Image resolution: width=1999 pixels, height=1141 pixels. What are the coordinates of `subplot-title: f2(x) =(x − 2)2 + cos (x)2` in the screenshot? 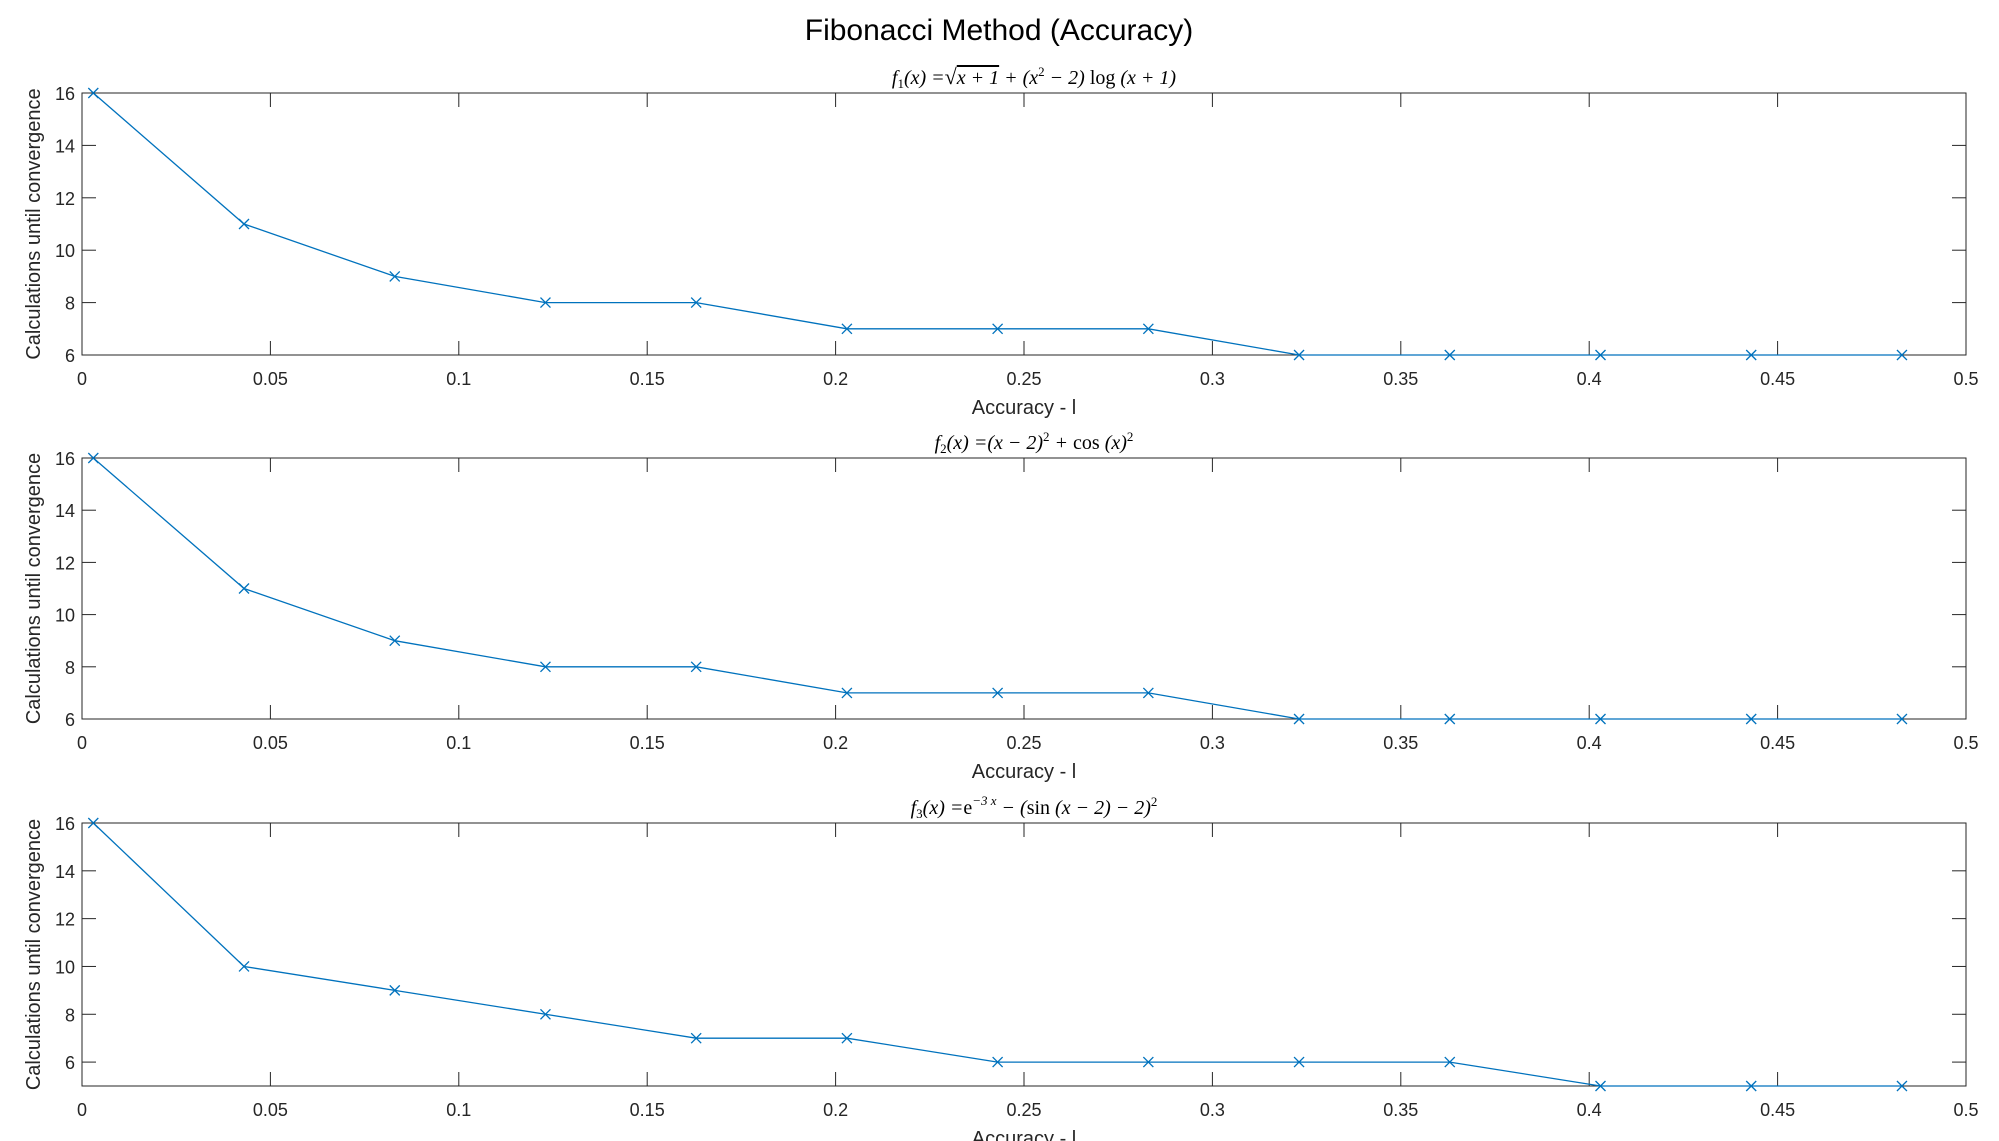 It's located at (1034, 442).